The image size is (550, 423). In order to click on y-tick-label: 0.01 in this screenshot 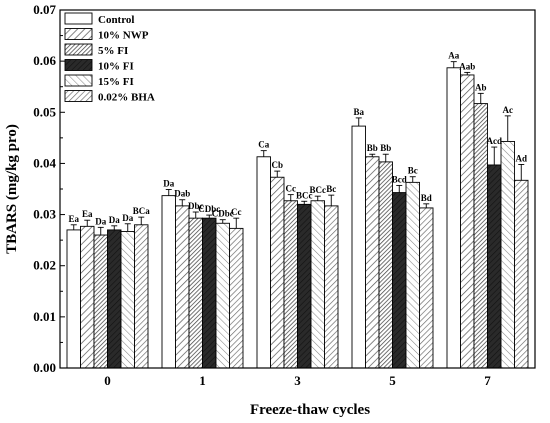, I will do `click(44, 316)`.